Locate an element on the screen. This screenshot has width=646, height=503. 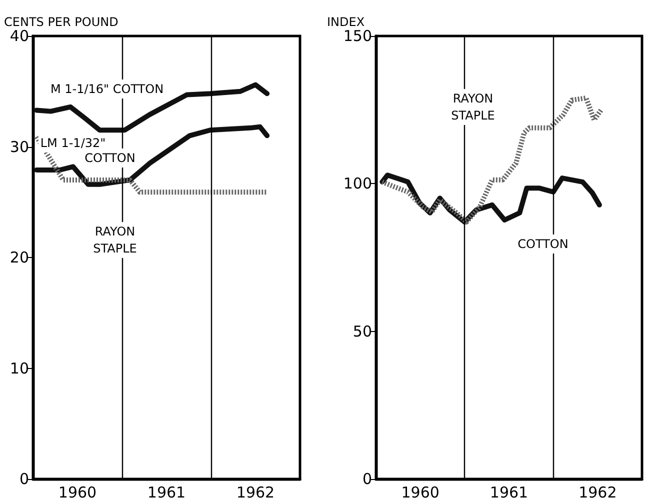
y-axis-title: INDEX is located at coordinates (346, 22).